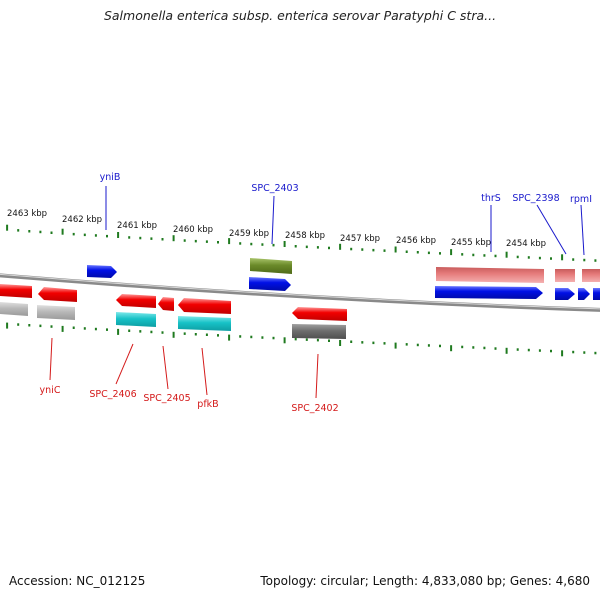  I want to click on forward-scale-ticks, so click(301, 243).